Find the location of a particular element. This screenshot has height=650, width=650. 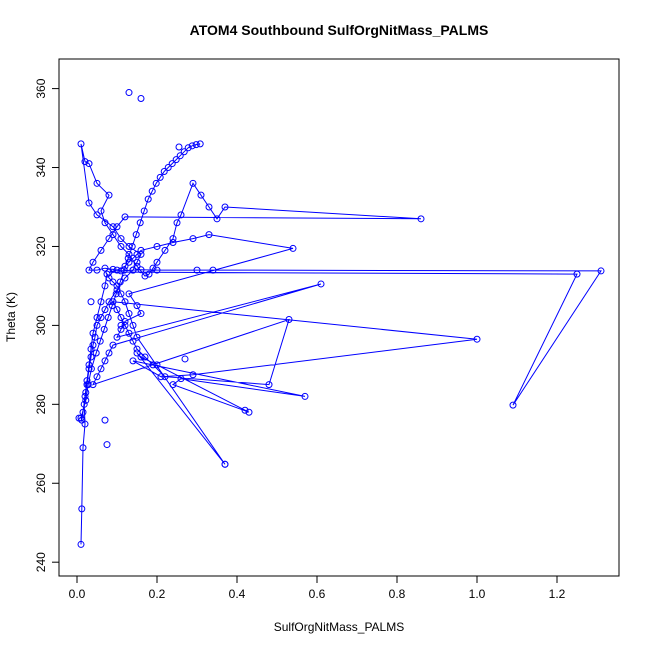

x-tick-label: 1.2 is located at coordinates (557, 594).